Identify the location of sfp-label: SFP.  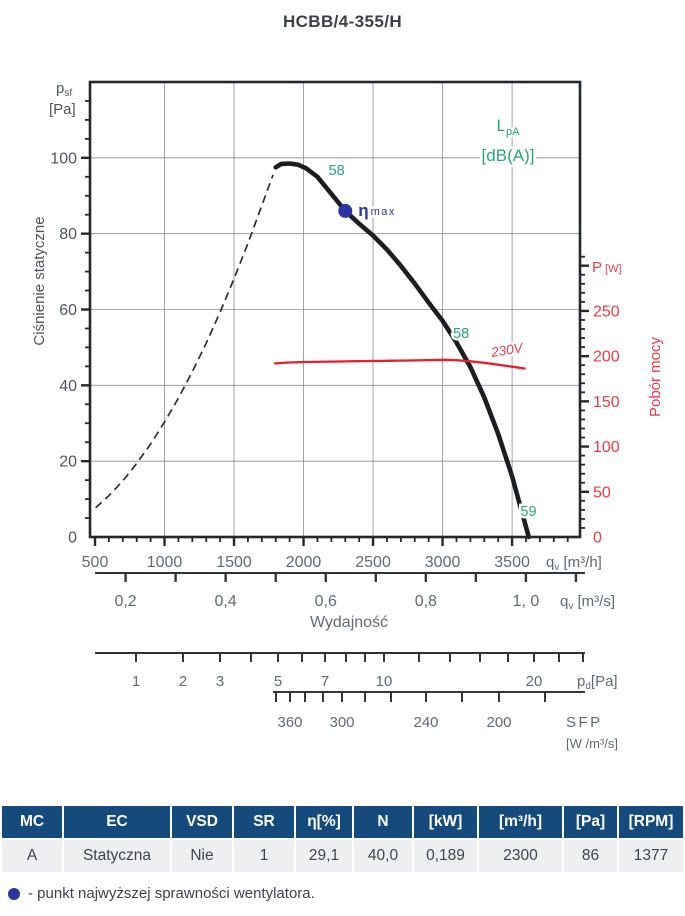
(584, 722).